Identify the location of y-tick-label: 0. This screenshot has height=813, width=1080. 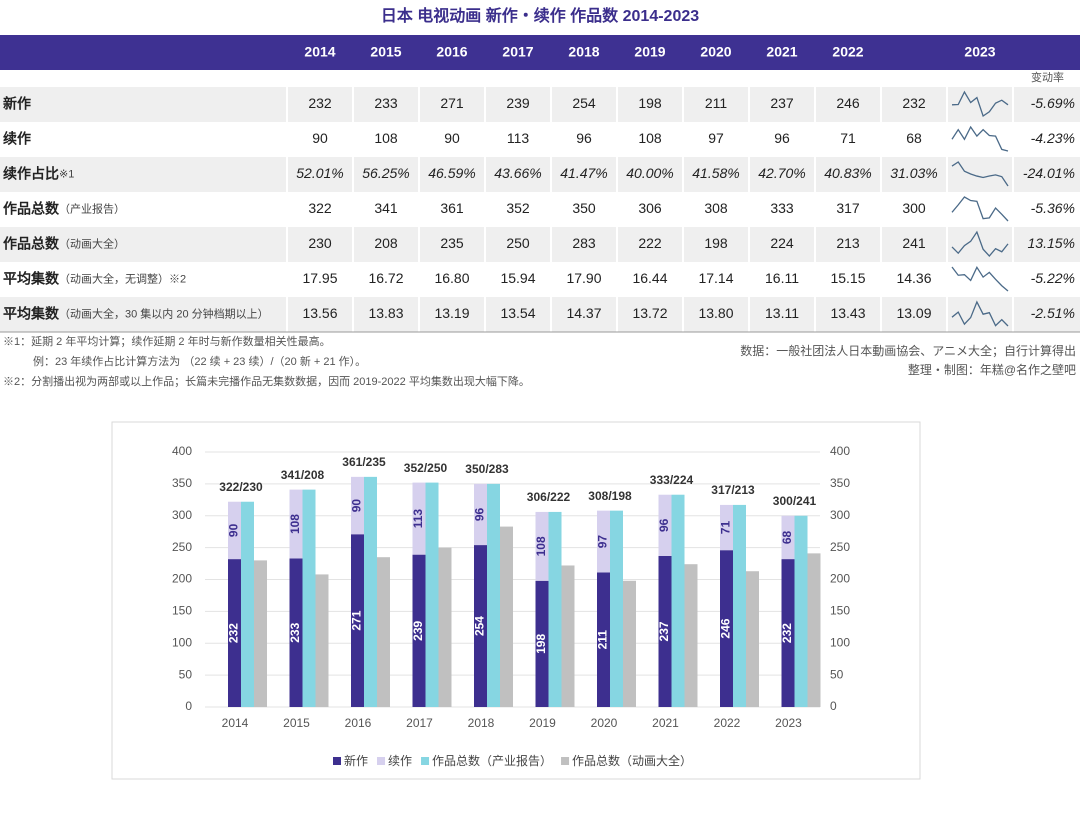
(188, 706).